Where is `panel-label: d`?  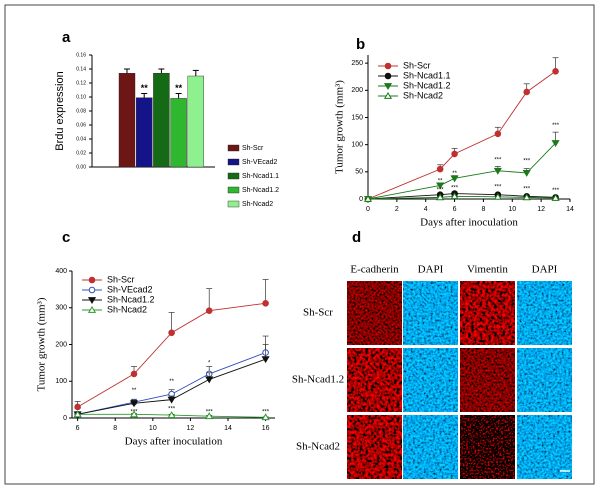 panel-label: d is located at coordinates (356, 237).